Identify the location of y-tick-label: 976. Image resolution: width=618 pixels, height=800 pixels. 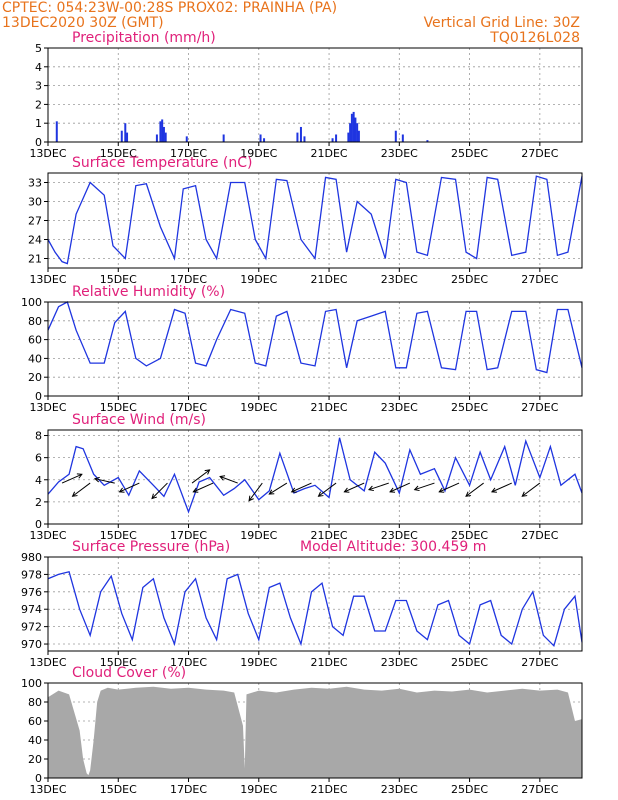
(31, 592).